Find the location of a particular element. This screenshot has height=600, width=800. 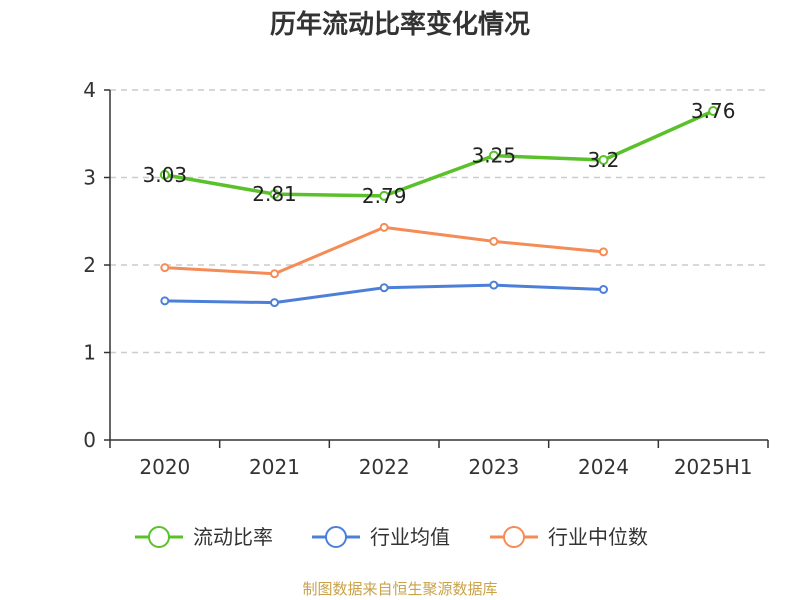

legend: 流动比率 行业均值 行业中位数 is located at coordinates (391, 537).